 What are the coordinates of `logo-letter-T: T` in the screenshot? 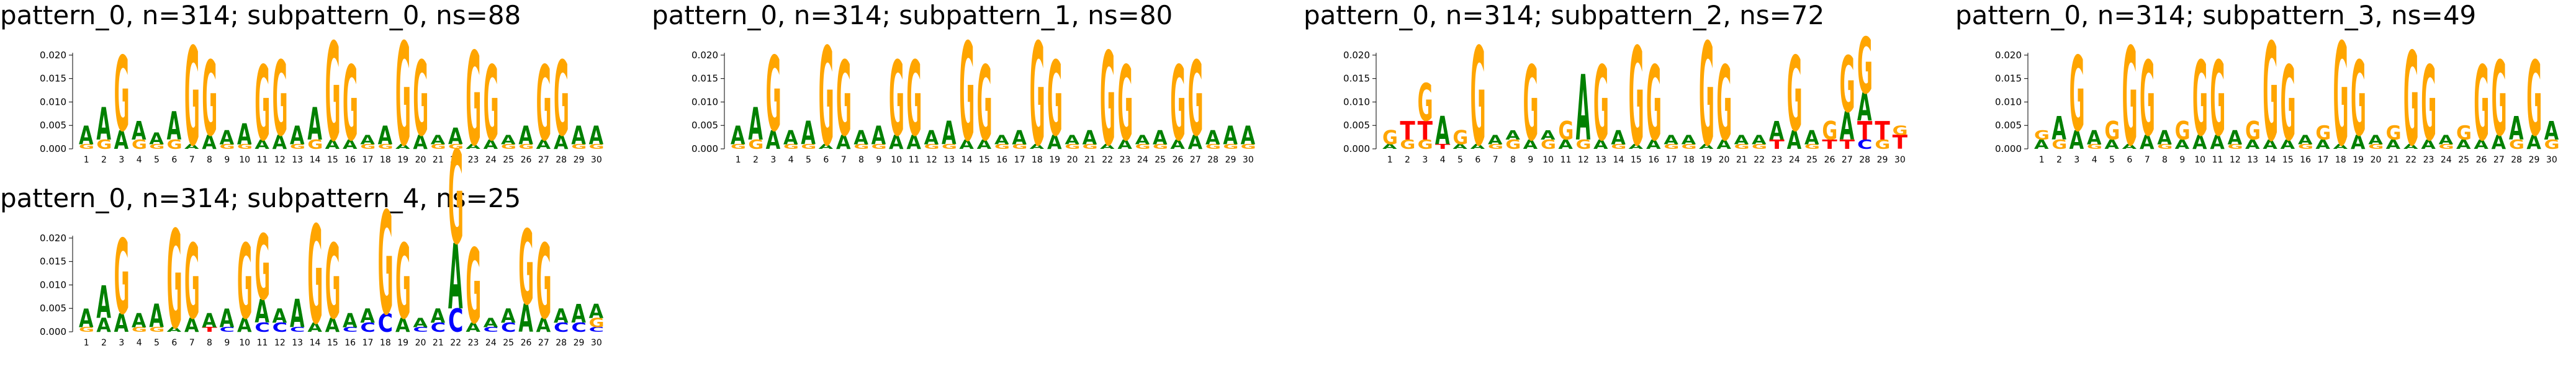 It's located at (1847, 144).